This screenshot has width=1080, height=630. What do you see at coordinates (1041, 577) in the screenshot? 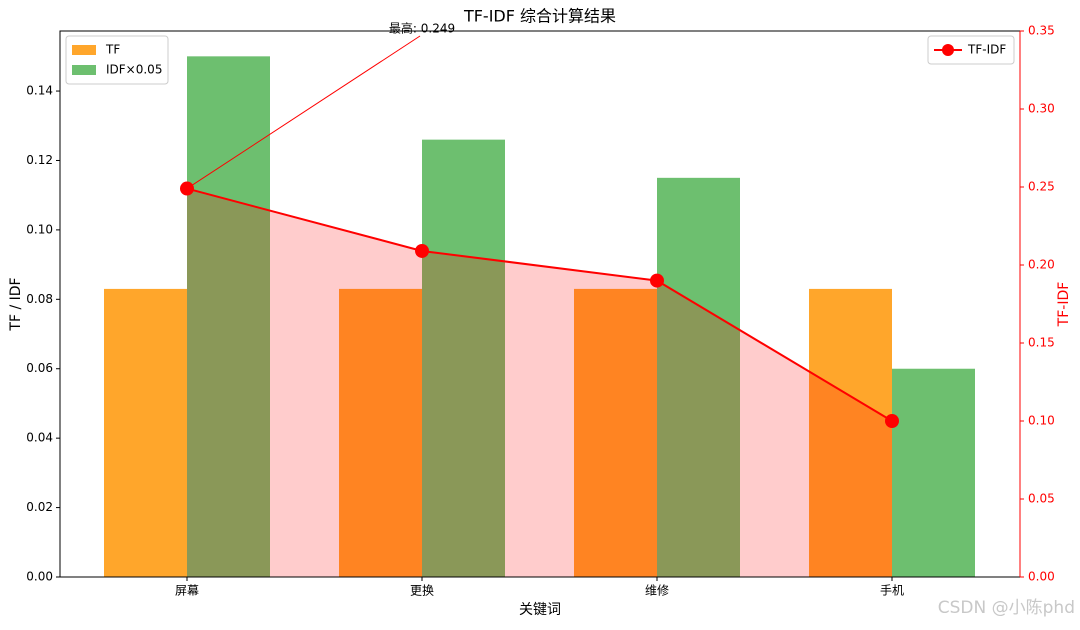
I see `y2-tick-label: 0.00` at bounding box center [1041, 577].